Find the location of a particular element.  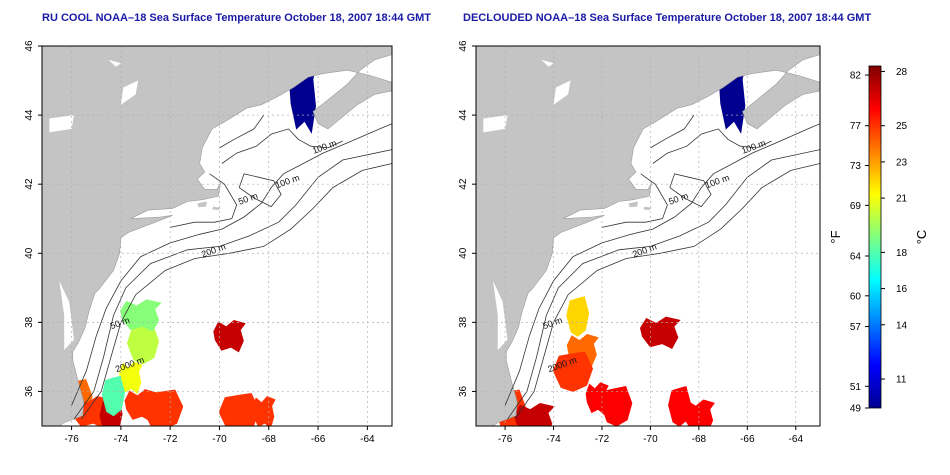

fahrenheit-tick-label: 73 is located at coordinates (856, 166).